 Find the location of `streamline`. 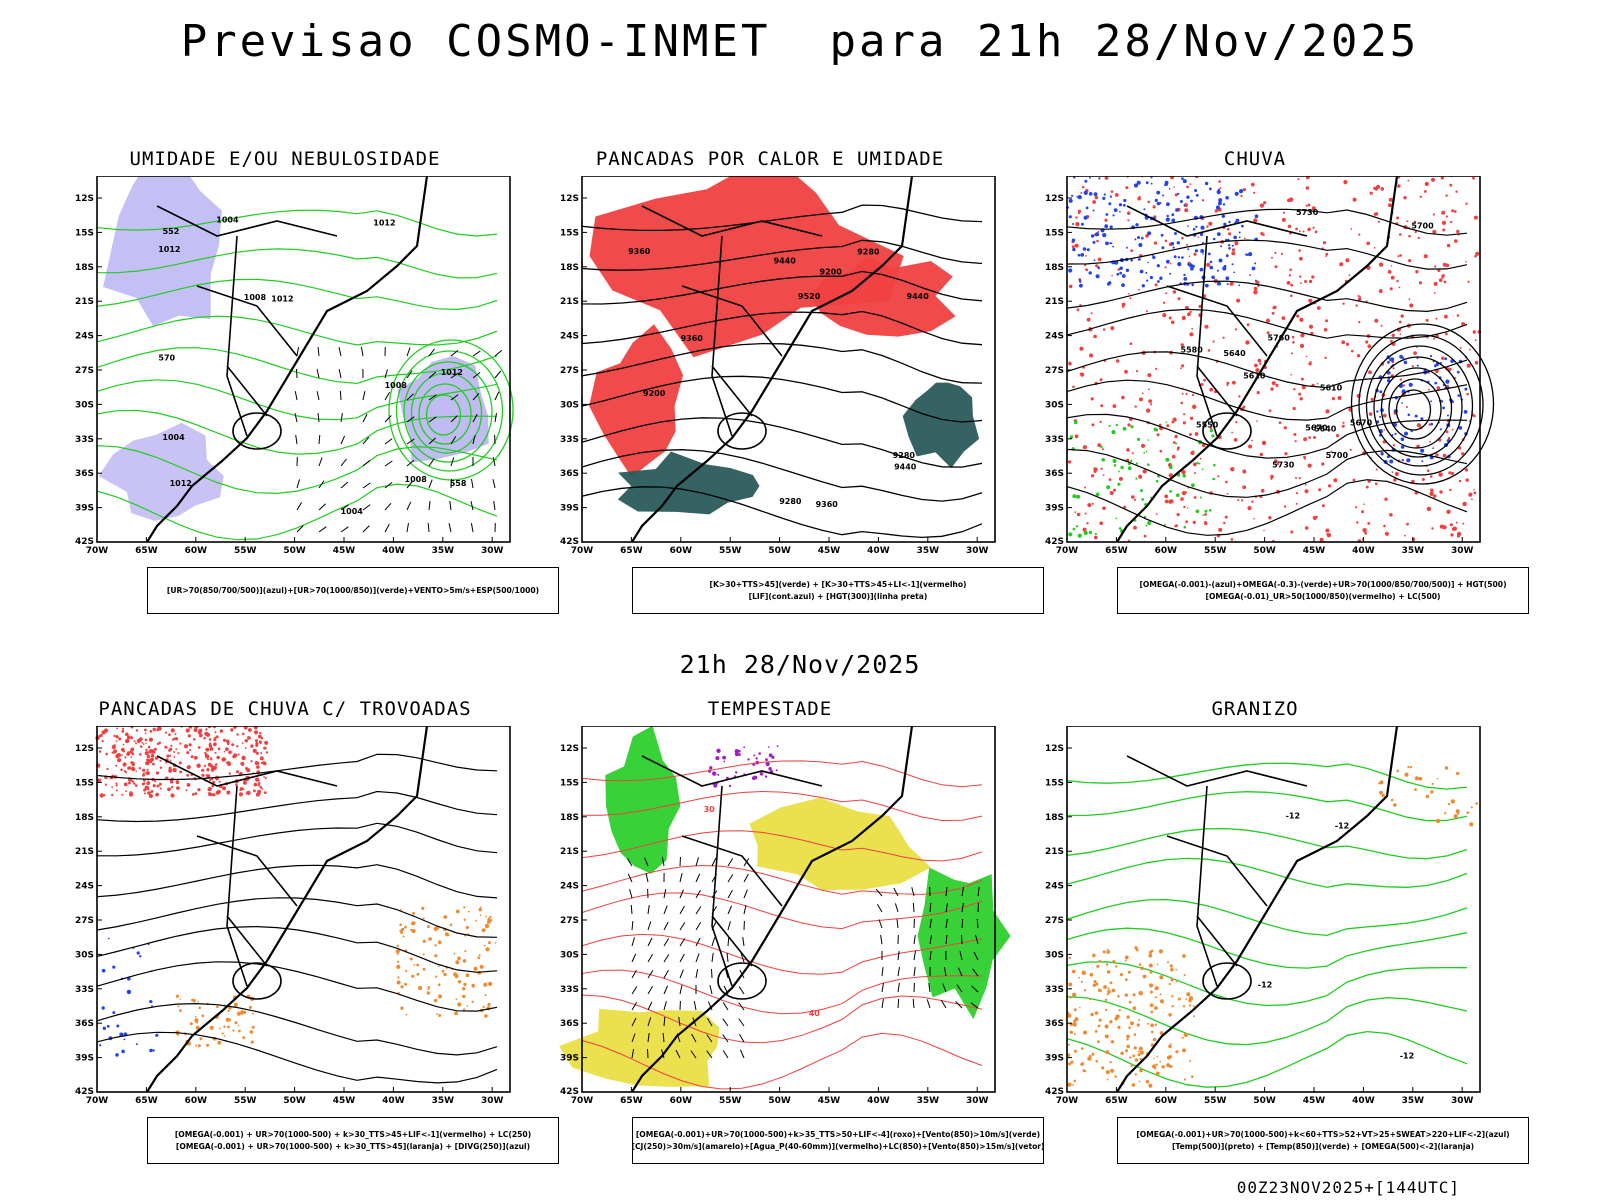

streamline is located at coordinates (297, 1029).